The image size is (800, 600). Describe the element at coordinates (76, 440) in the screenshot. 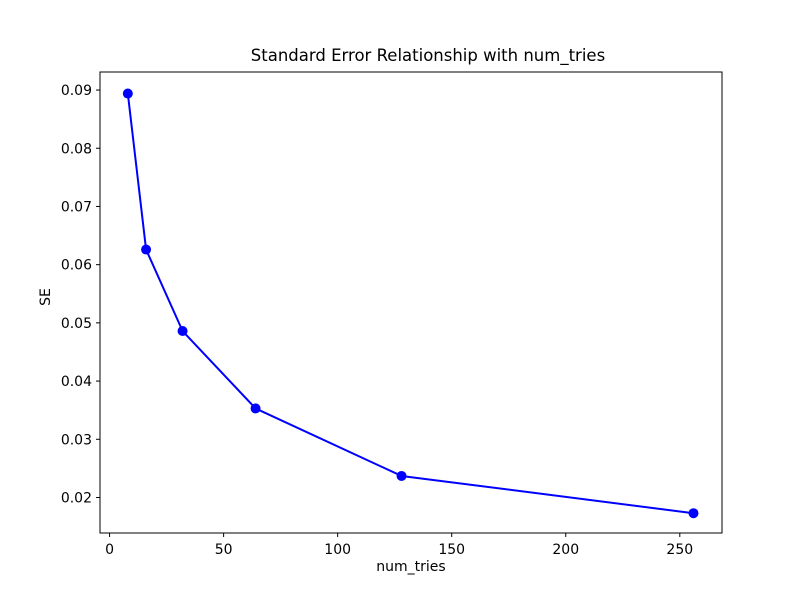

I see `y-tick-label: 0.03` at that location.